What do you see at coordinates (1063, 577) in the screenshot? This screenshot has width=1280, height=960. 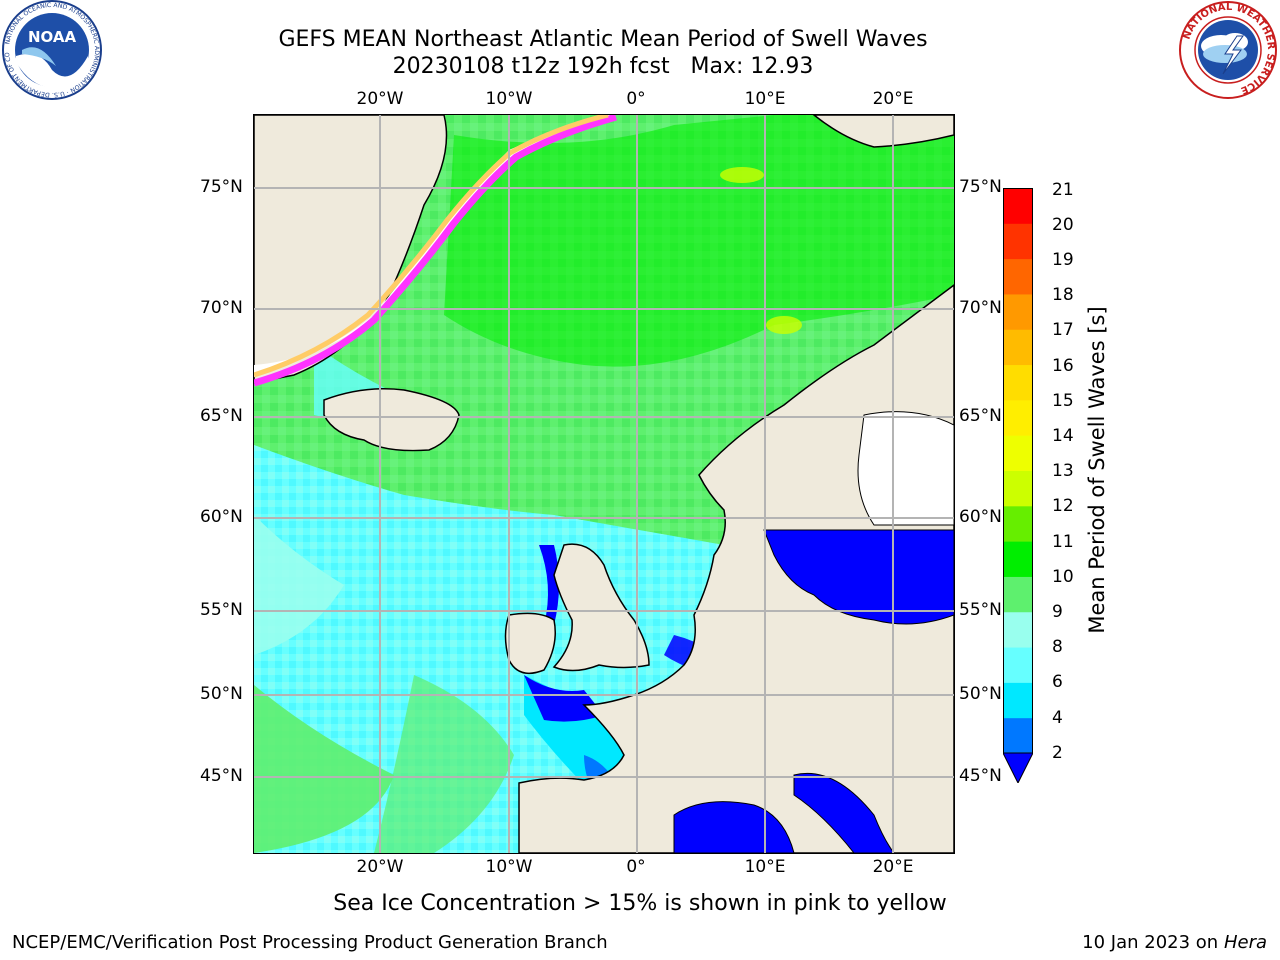 I see `colorbar-tick-10: 10` at bounding box center [1063, 577].